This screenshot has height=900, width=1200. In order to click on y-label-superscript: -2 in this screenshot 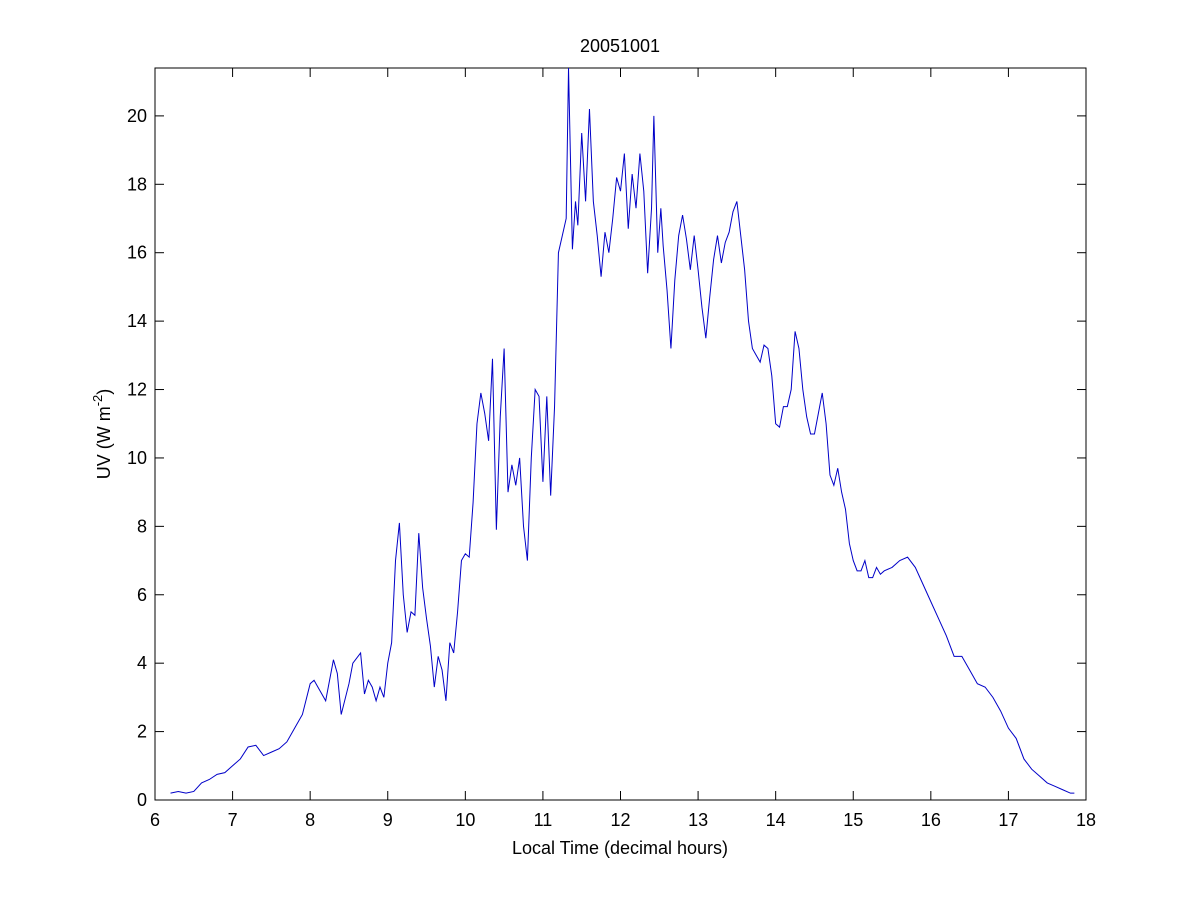, I will do `click(97, 401)`.